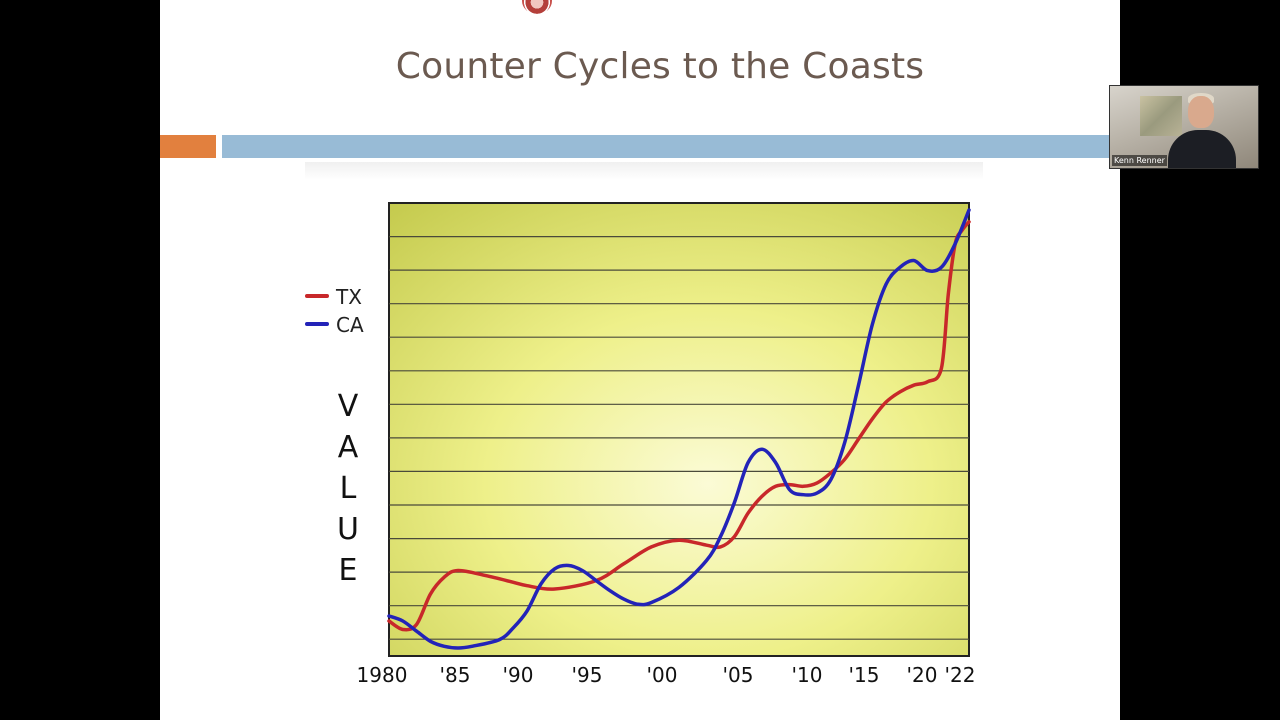  What do you see at coordinates (922, 675) in the screenshot?
I see `x-tick-label: '20` at bounding box center [922, 675].